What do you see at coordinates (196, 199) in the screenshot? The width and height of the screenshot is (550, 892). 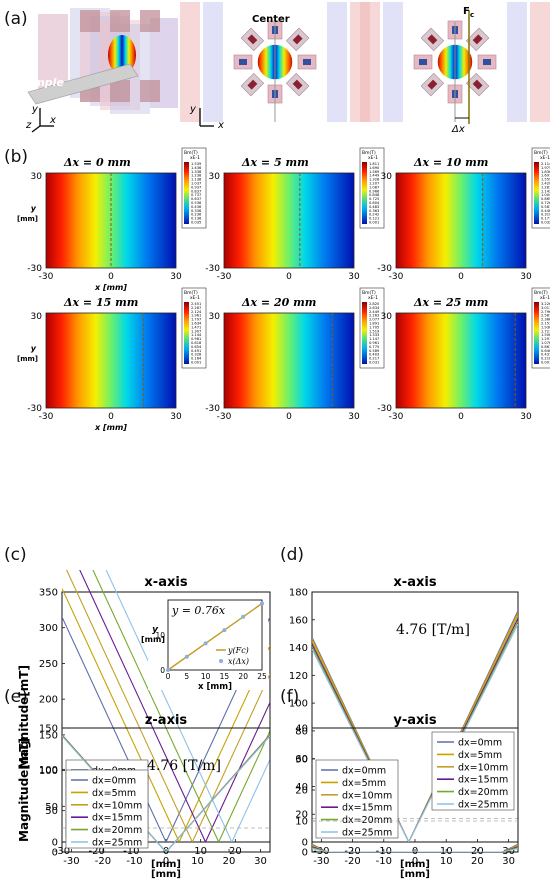 I see `colorbar-value: 0.637` at bounding box center [196, 199].